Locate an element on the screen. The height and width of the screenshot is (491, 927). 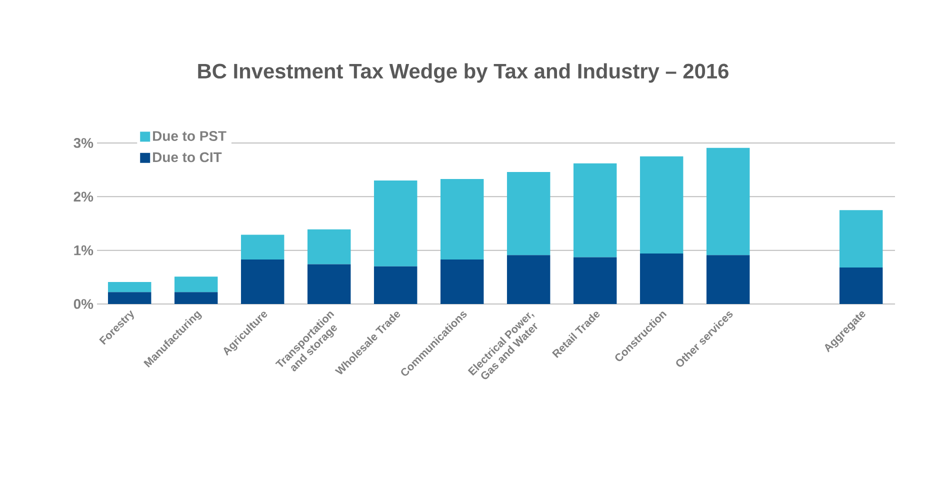
y-tick-label: 3% is located at coordinates (84, 143).